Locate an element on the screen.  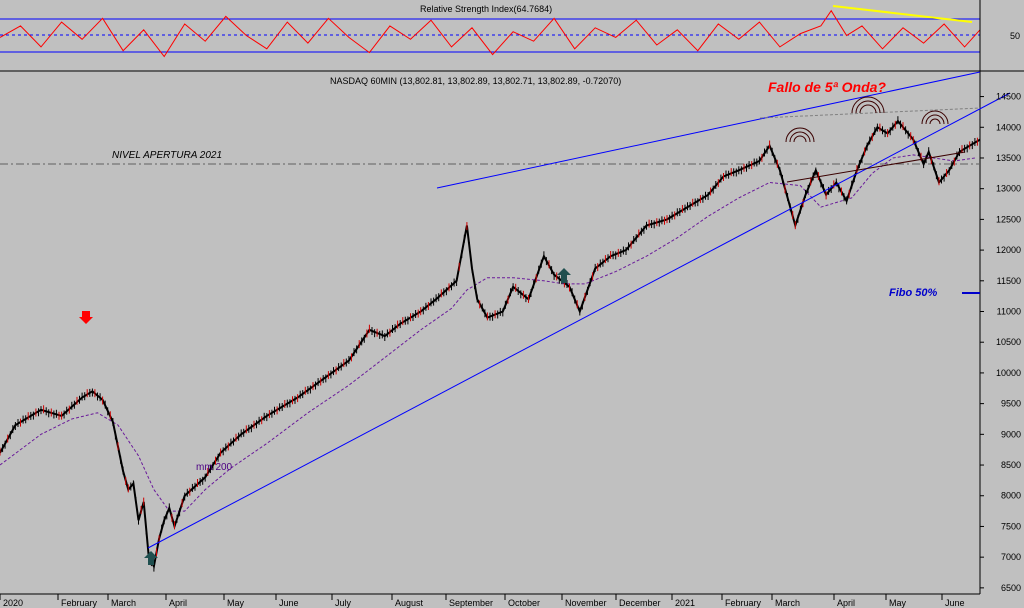
ma-label: mm 200 is located at coordinates (214, 467).